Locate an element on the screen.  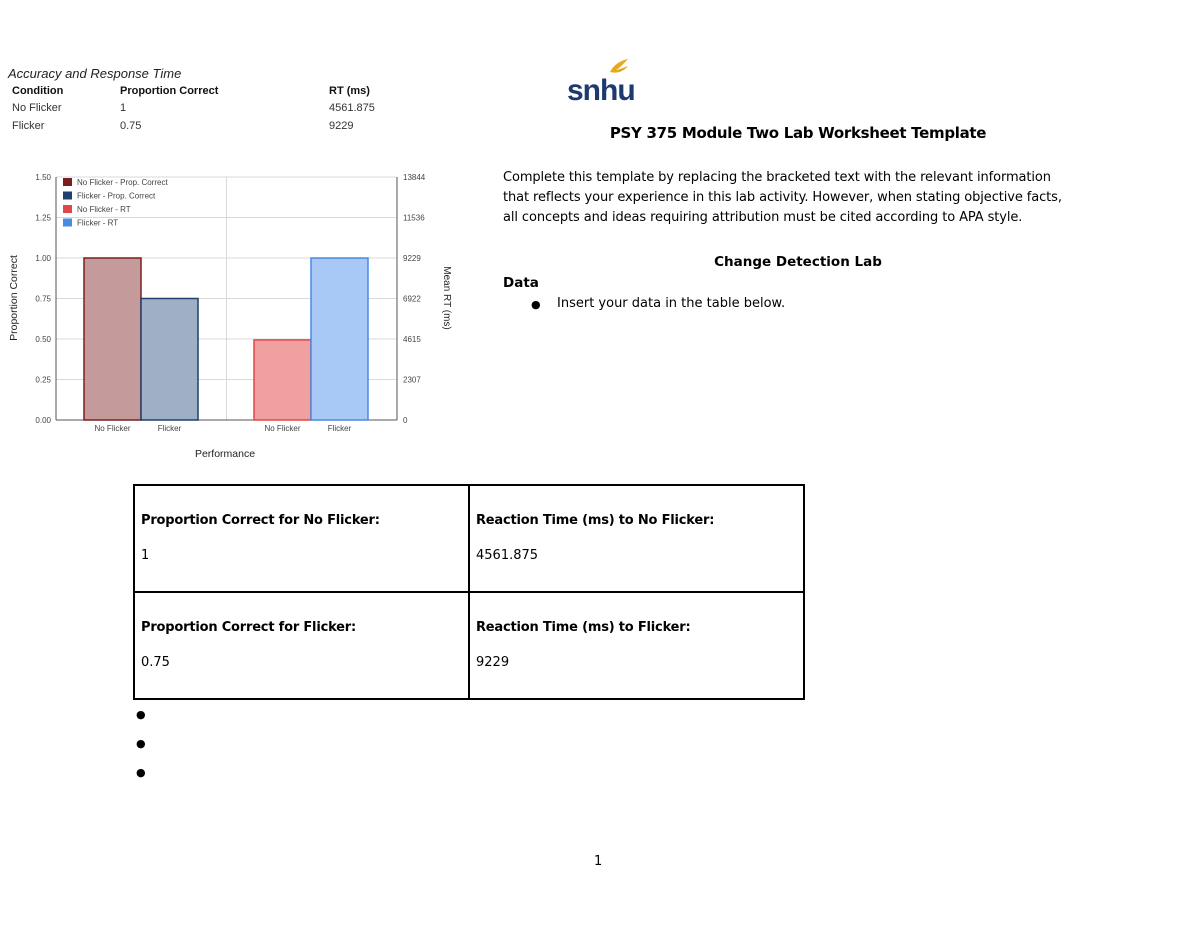
y2-tick-label: 0 is located at coordinates (405, 420).